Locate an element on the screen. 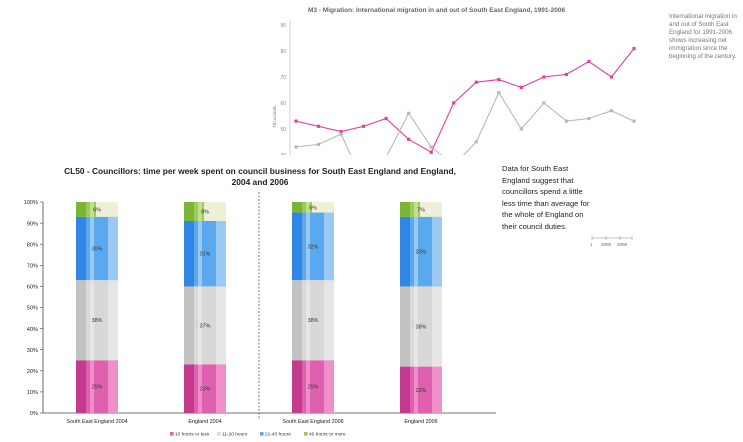 The height and width of the screenshot is (442, 743). councillors-y-tick-6: 60% is located at coordinates (32, 288).